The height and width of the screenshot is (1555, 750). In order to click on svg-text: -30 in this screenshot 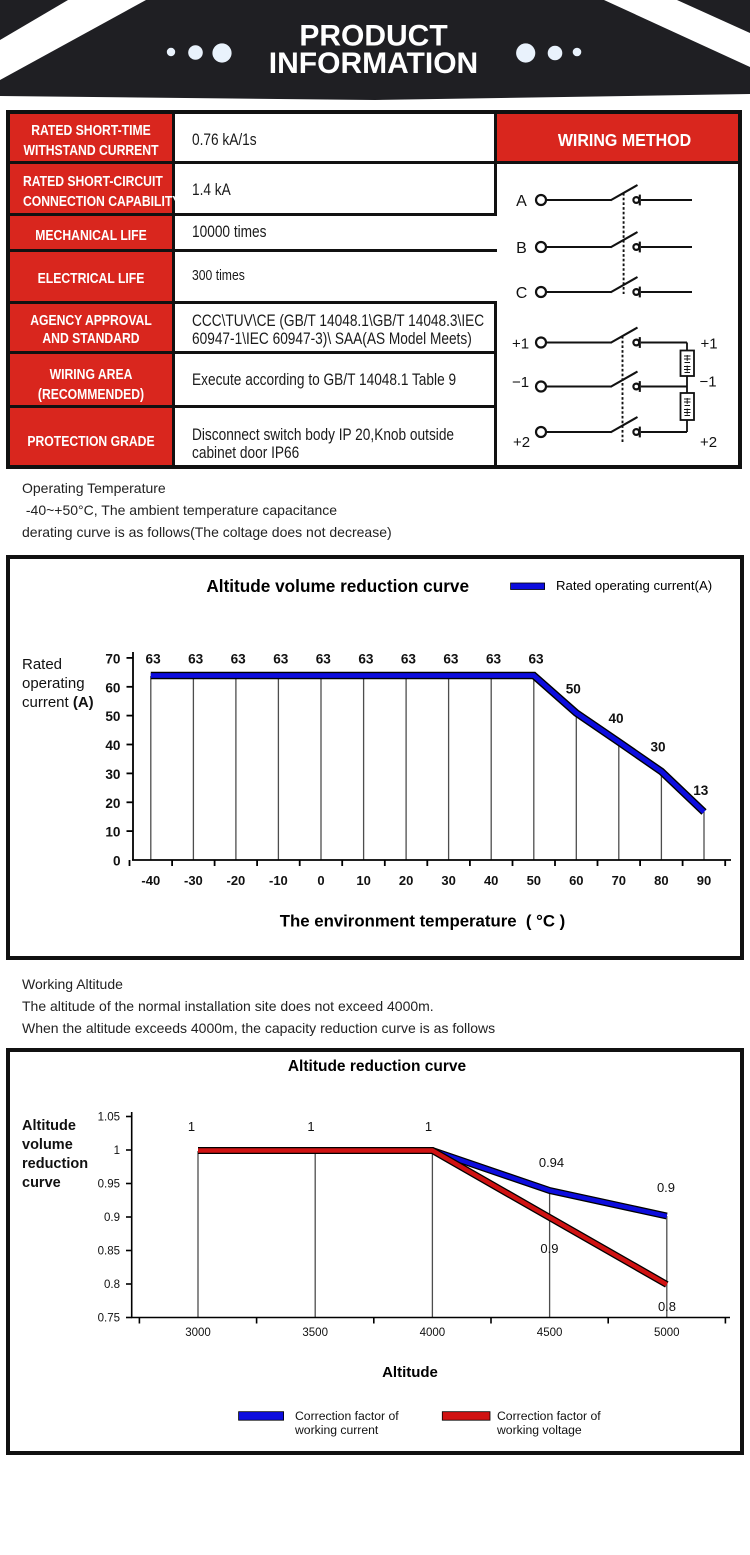, I will do `click(193, 880)`.